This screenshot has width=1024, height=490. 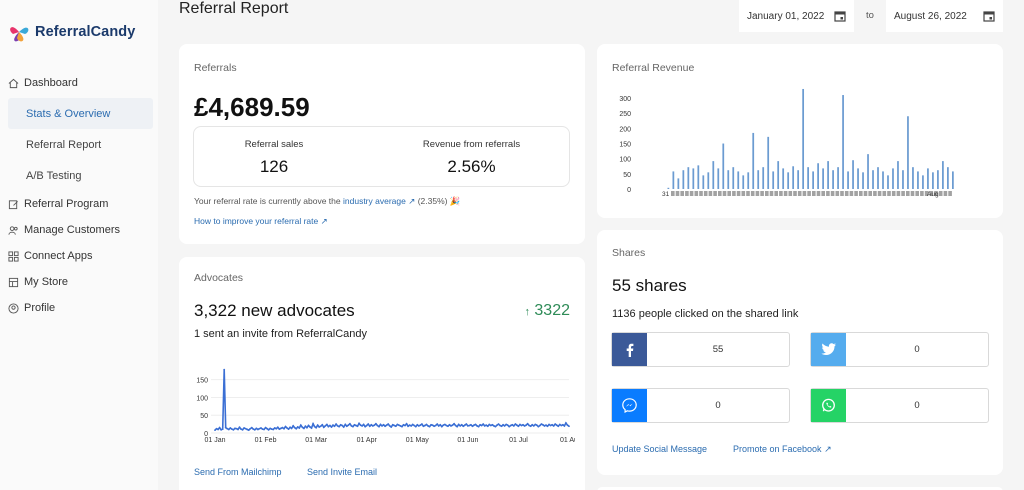 What do you see at coordinates (252, 107) in the screenshot?
I see `referral-total-value: £4,689.59` at bounding box center [252, 107].